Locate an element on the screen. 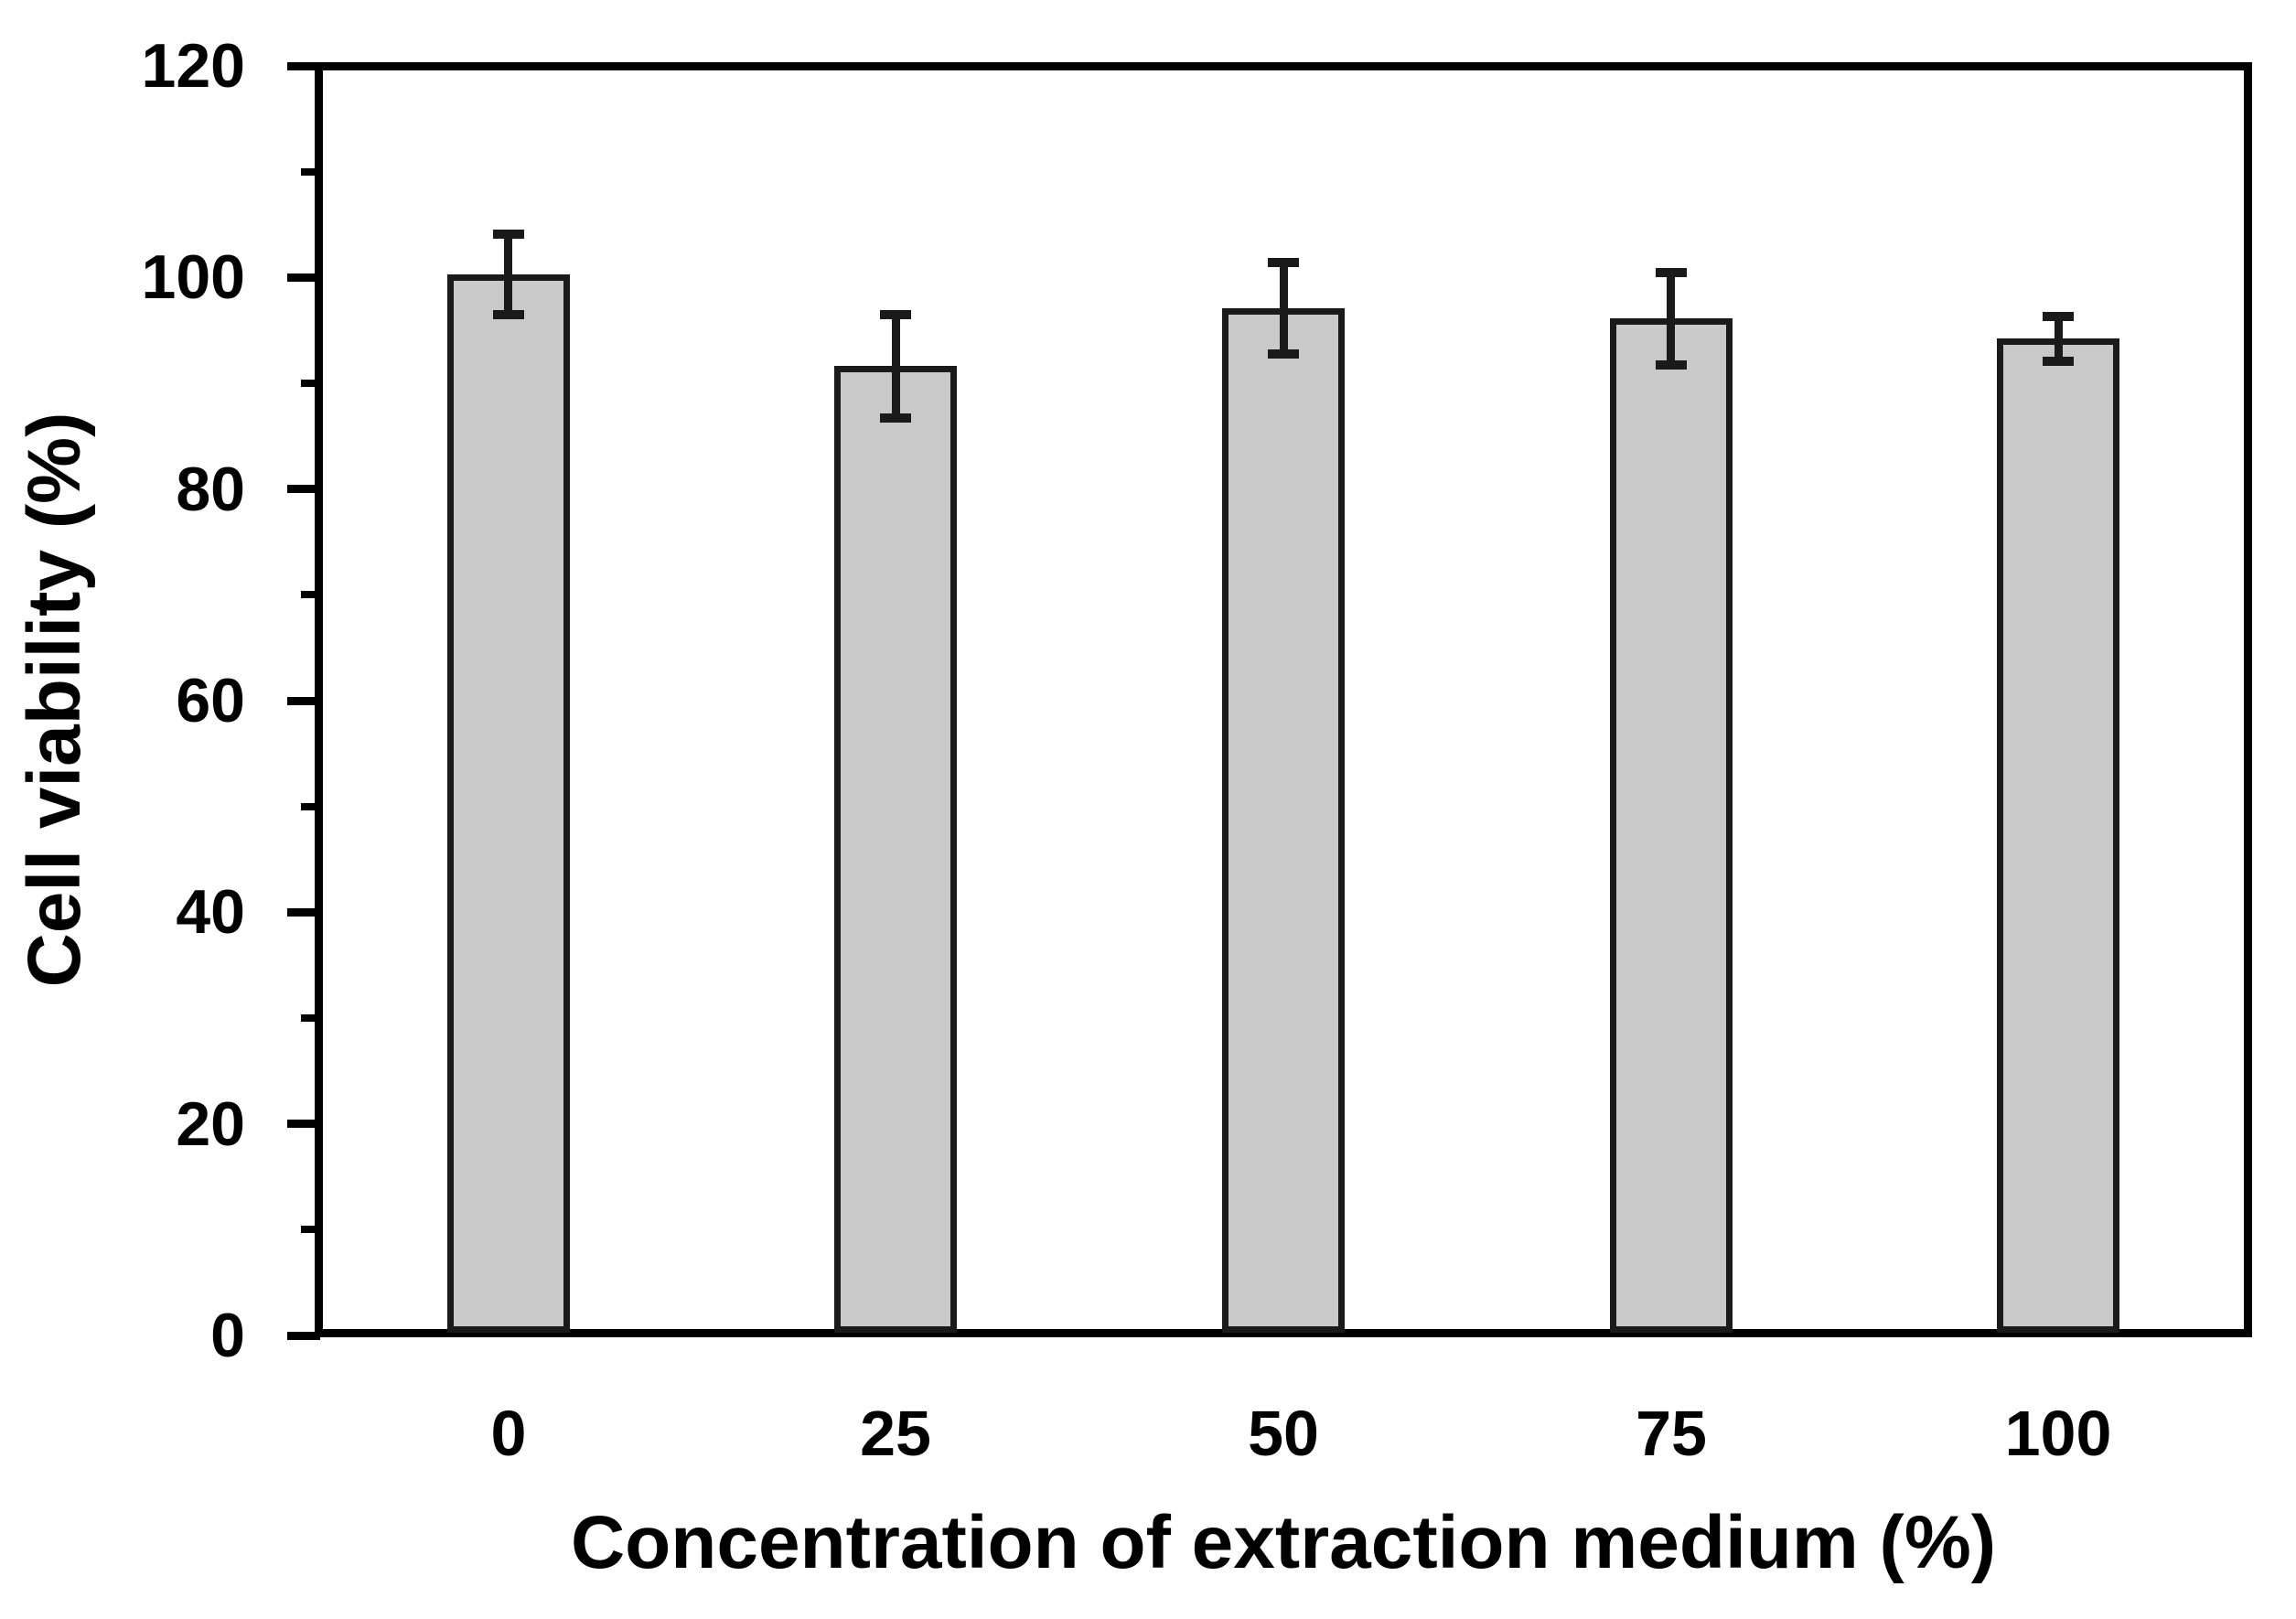 This screenshot has width=2296, height=1619. y-tick-label: 80 is located at coordinates (210, 489).